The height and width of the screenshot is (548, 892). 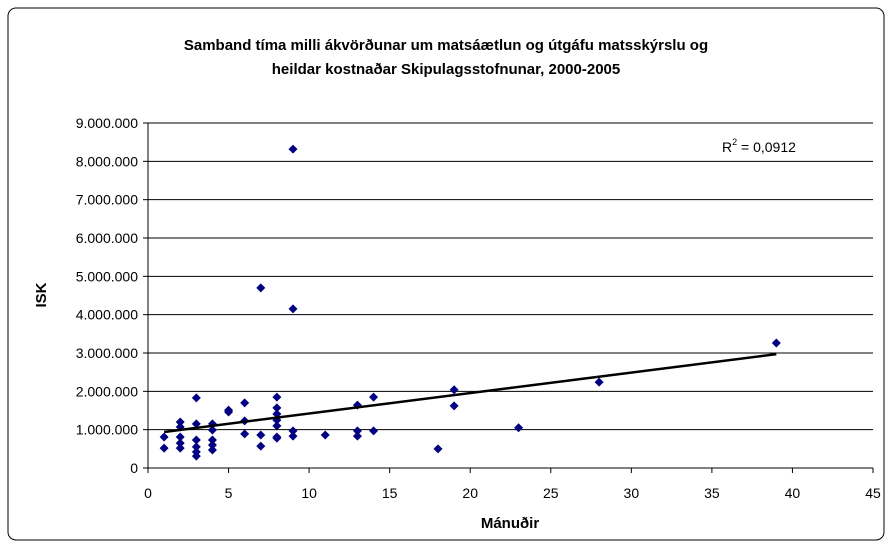 What do you see at coordinates (309, 493) in the screenshot?
I see `x-tick-label: 10` at bounding box center [309, 493].